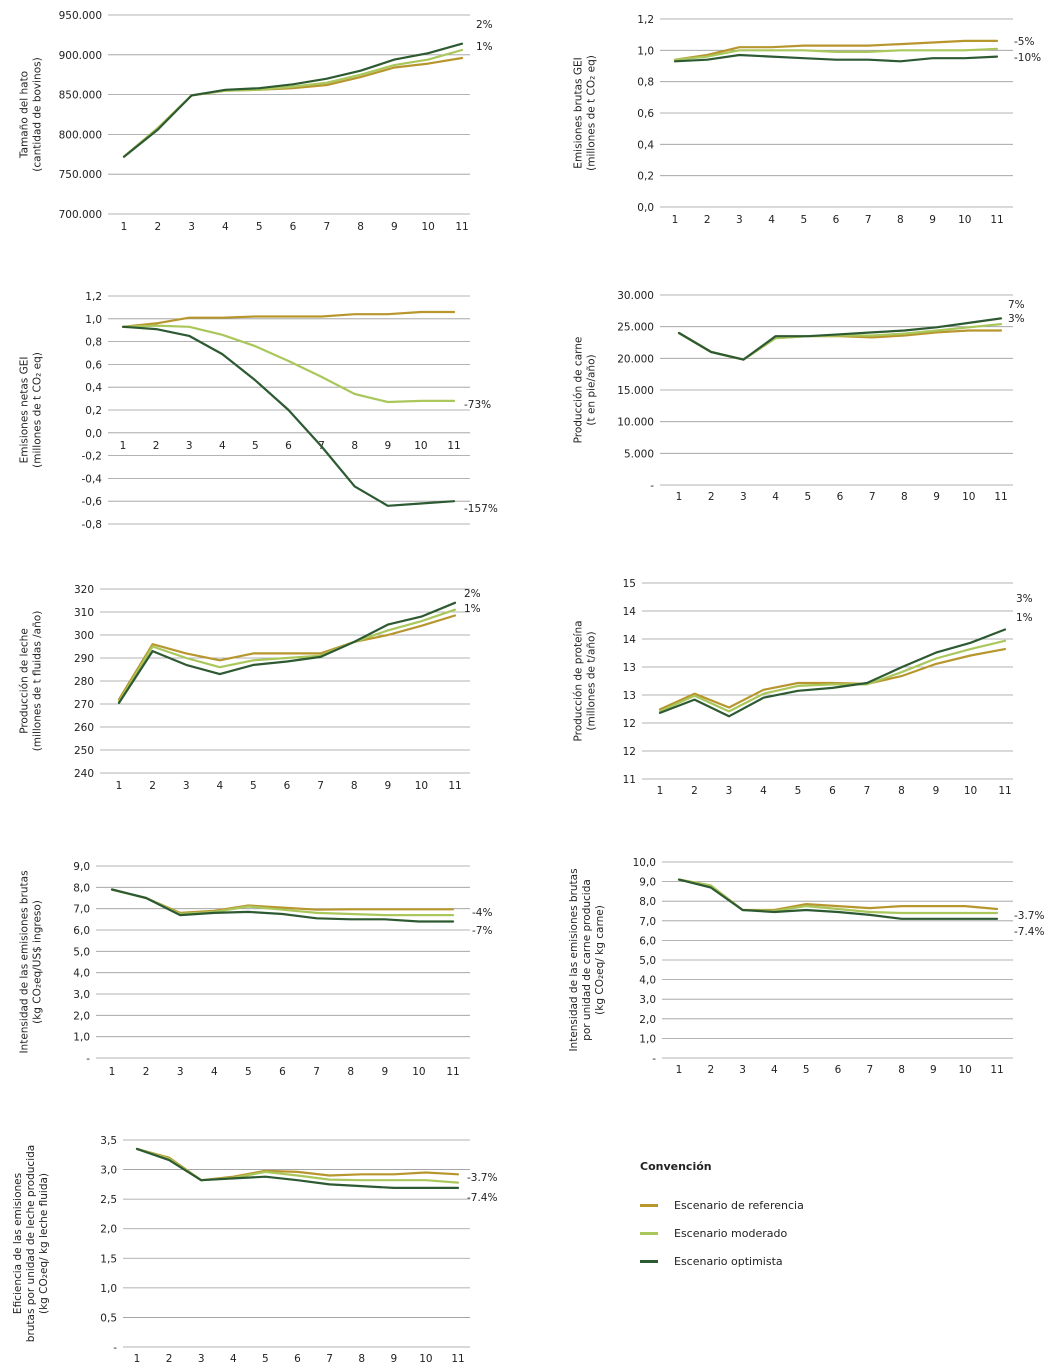 The height and width of the screenshot is (1368, 1046). Describe the element at coordinates (84, 751) in the screenshot. I see `y-tick-label: 250` at that location.